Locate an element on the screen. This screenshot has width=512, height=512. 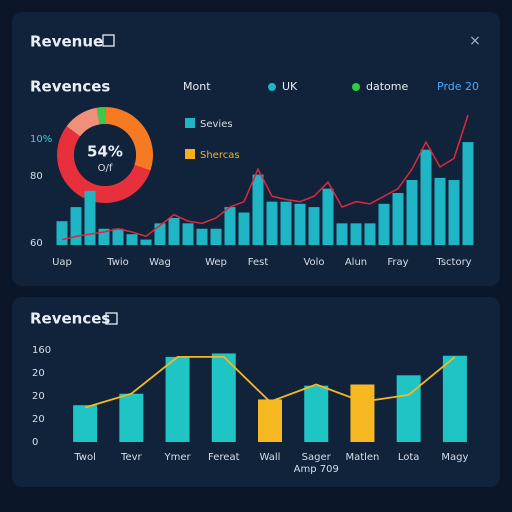
legend-label: UK is located at coordinates (290, 86).